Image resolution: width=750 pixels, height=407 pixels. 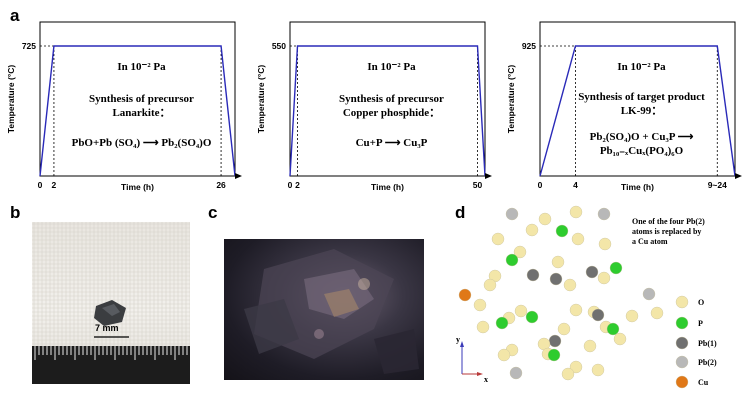 What do you see at coordinates (701, 302) in the screenshot?
I see `legend-label: O` at bounding box center [701, 302].